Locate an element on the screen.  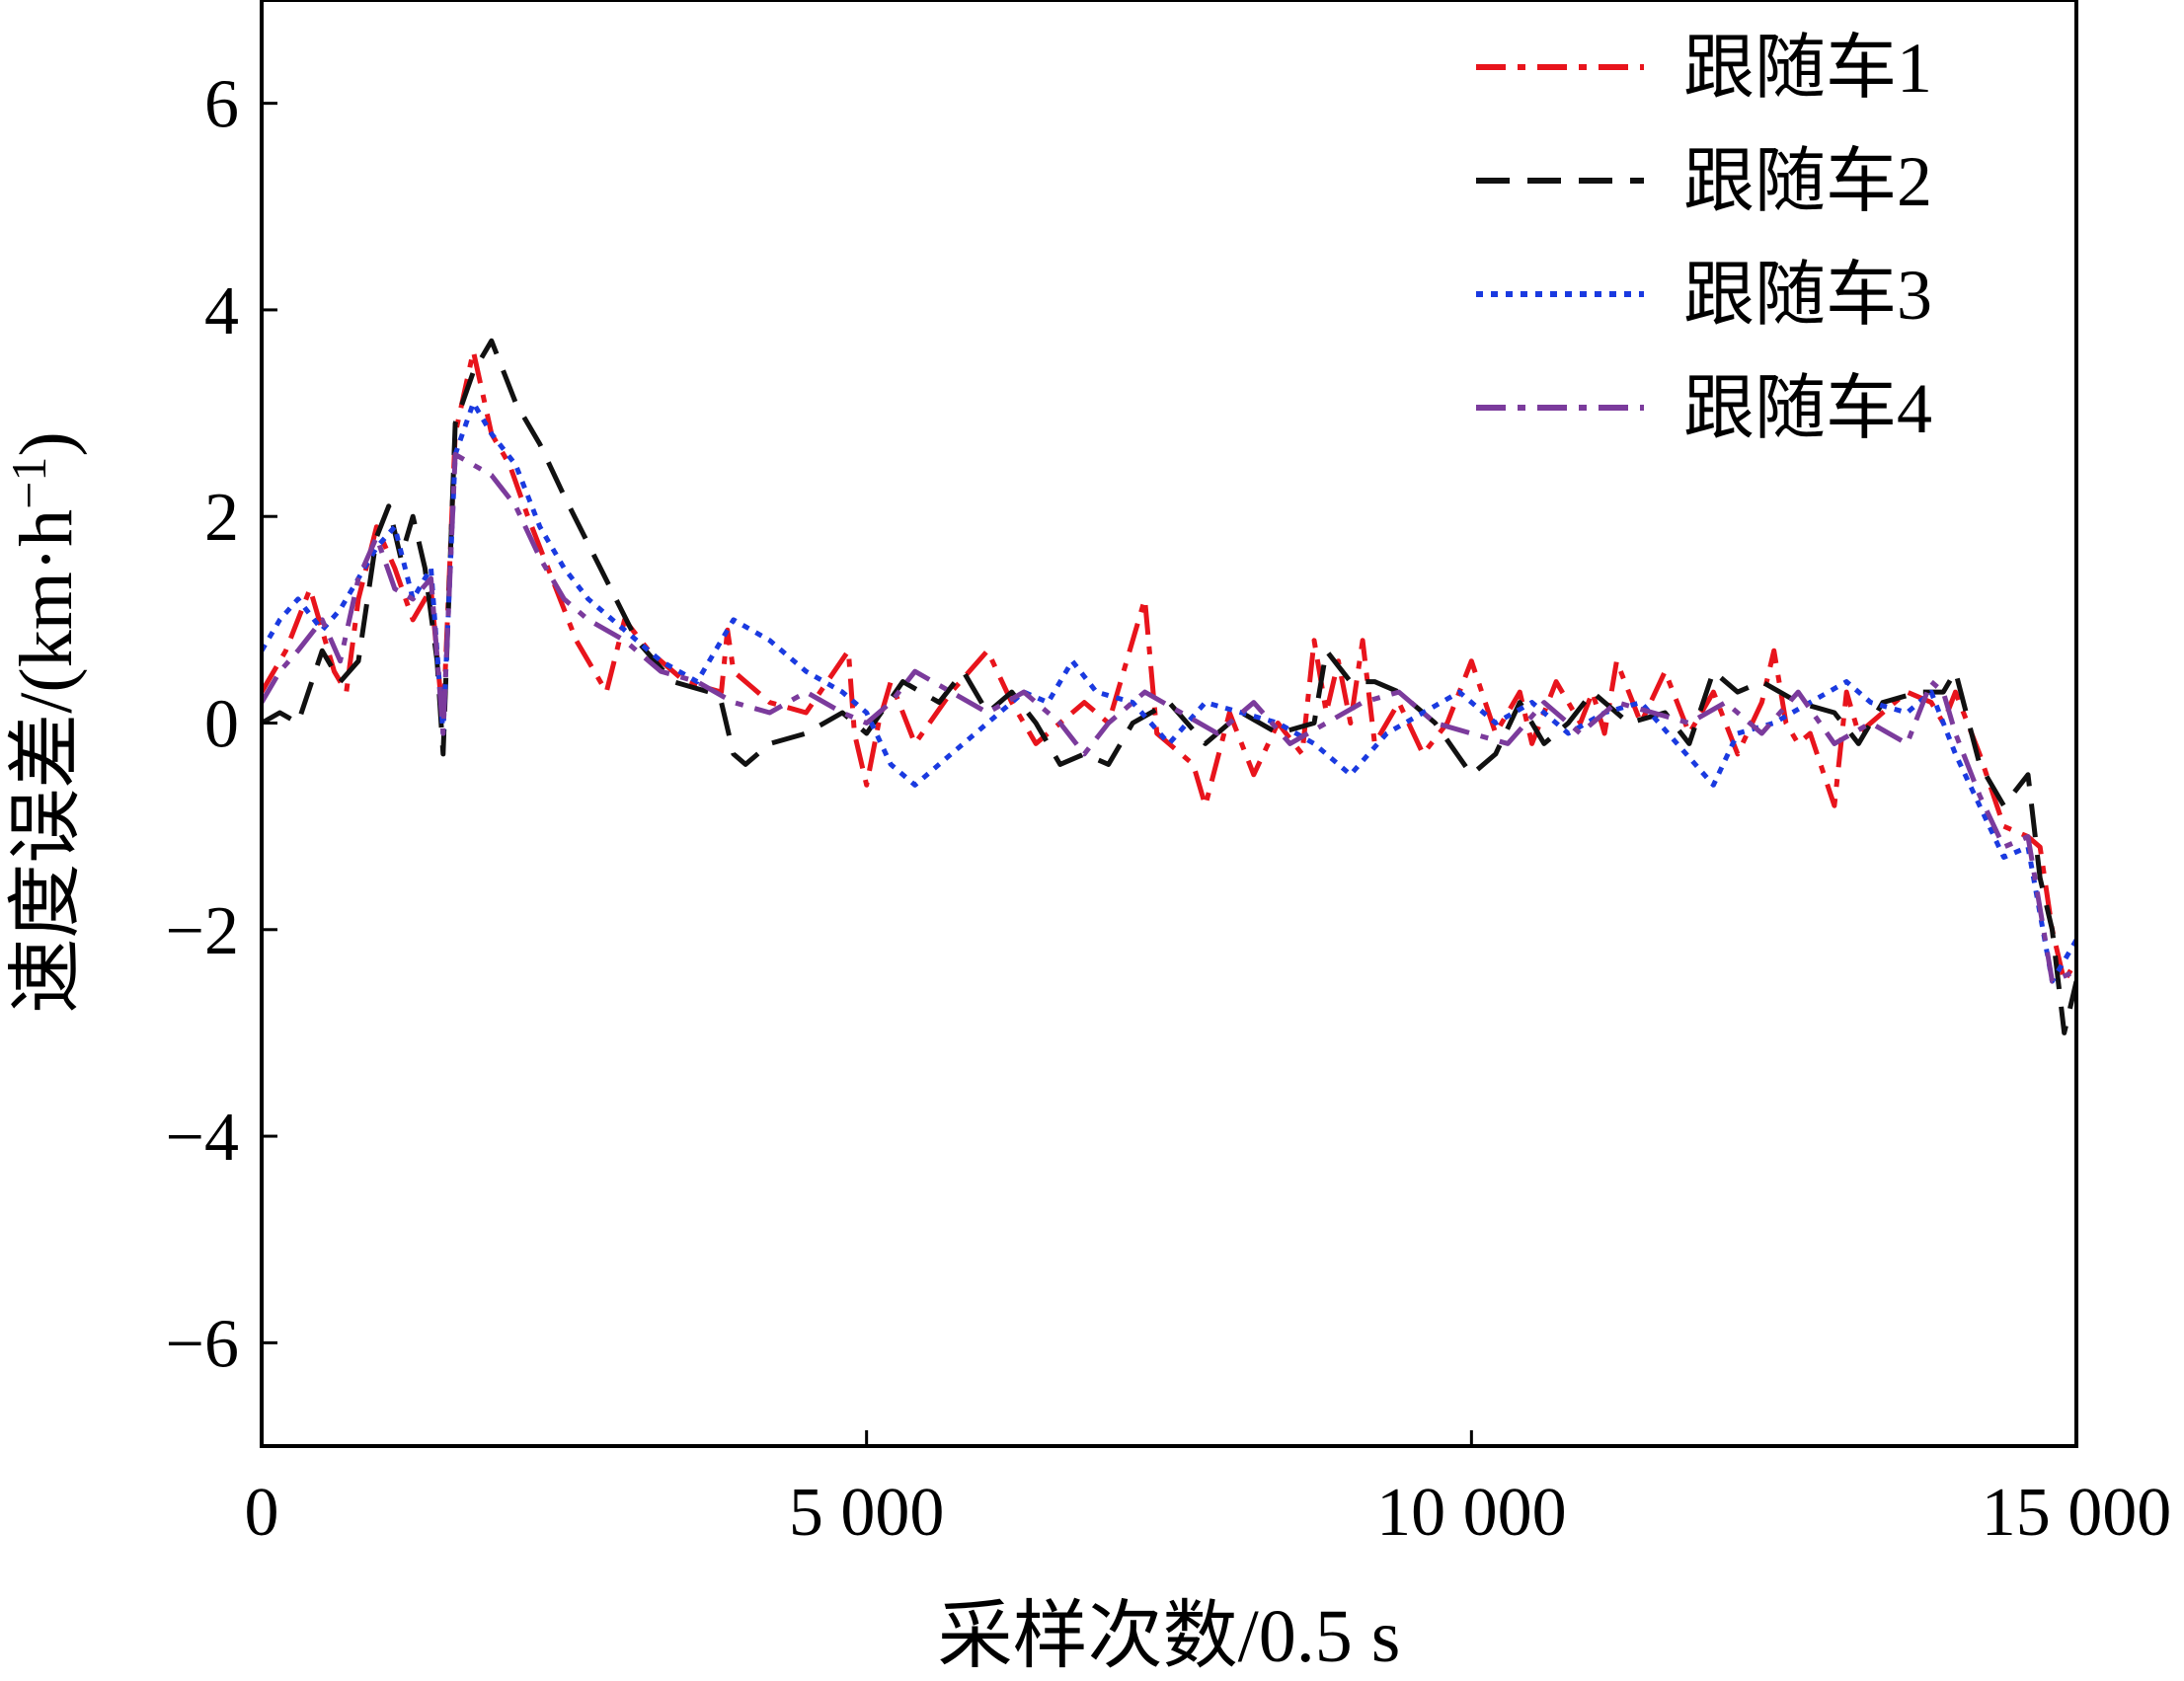
legend-label-2: 跟随车2 is located at coordinates (1807, 181).